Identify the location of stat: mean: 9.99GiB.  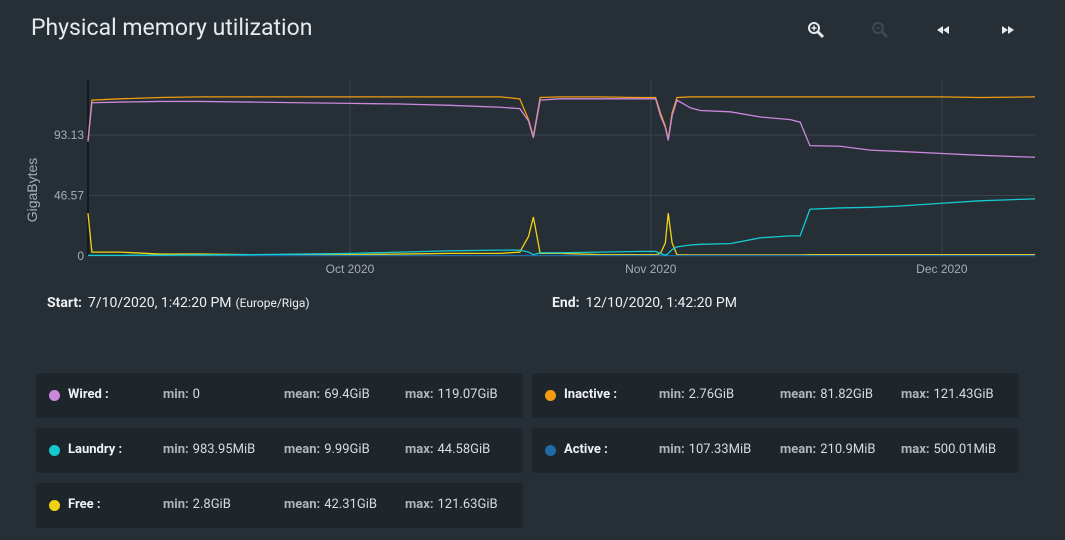
(327, 449).